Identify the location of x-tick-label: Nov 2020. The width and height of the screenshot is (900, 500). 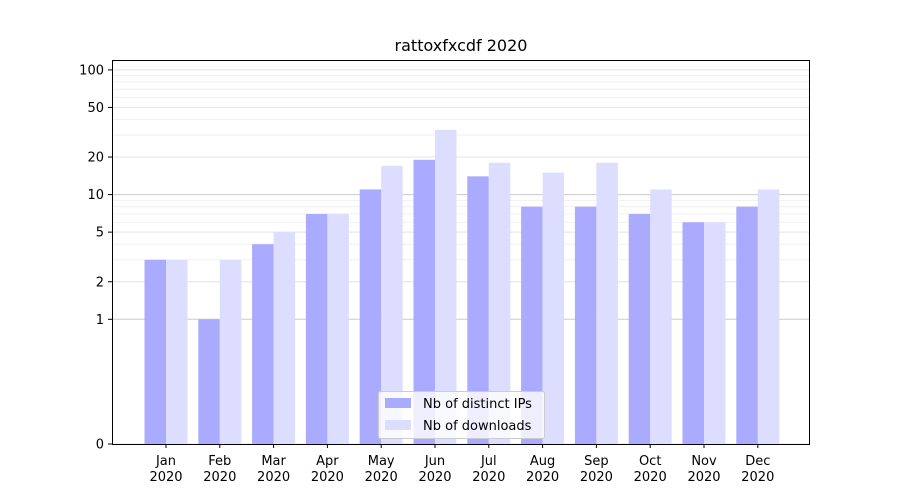
(703, 469).